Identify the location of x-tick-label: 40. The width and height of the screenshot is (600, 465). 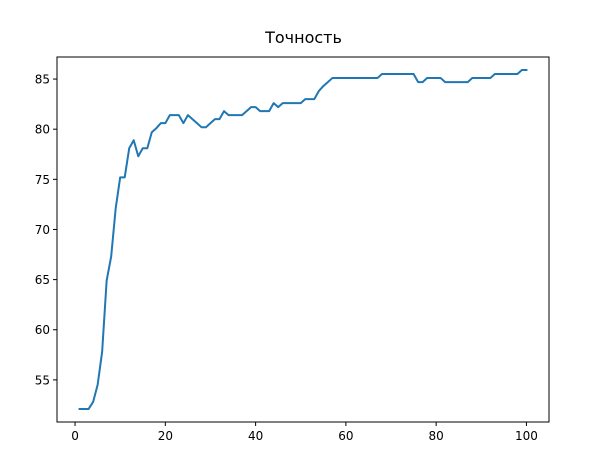
(255, 436).